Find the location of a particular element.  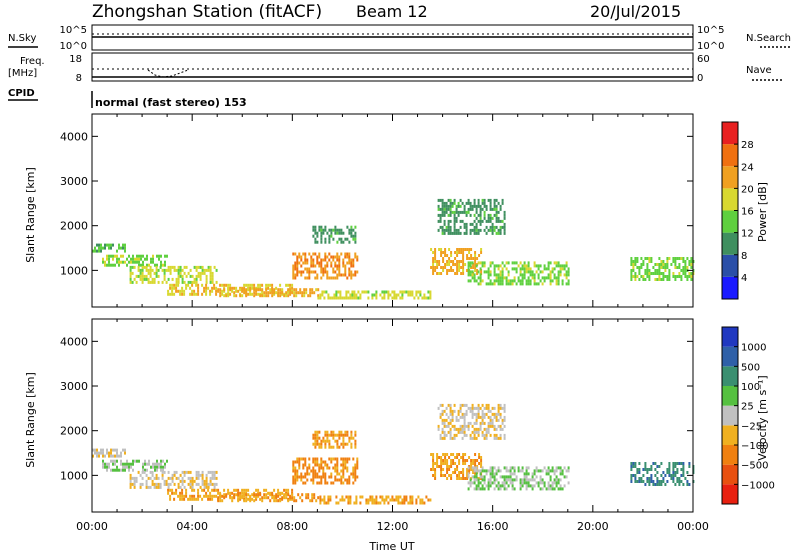

time-tick-label: 00:00 is located at coordinates (693, 526).